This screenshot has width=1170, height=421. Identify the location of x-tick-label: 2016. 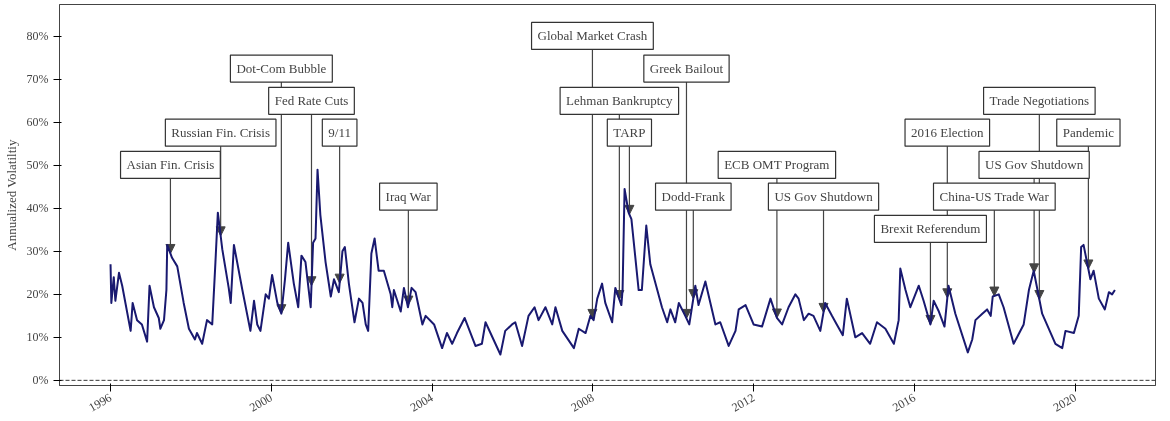
(904, 402).